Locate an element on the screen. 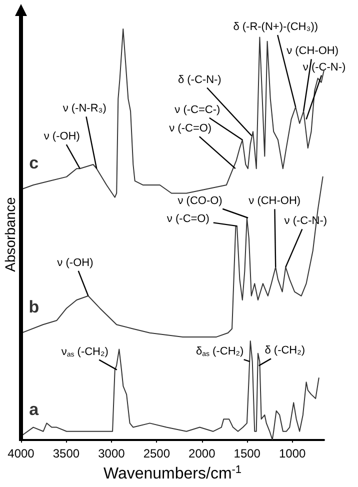 This screenshot has width=358, height=487. y-axis-title: Absorbance is located at coordinates (10, 234).